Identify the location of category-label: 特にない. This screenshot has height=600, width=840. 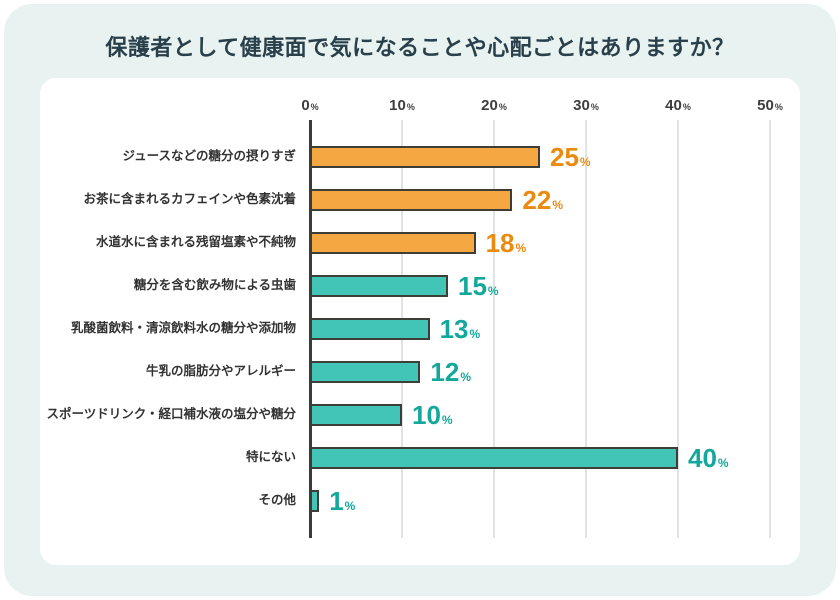
(270, 456).